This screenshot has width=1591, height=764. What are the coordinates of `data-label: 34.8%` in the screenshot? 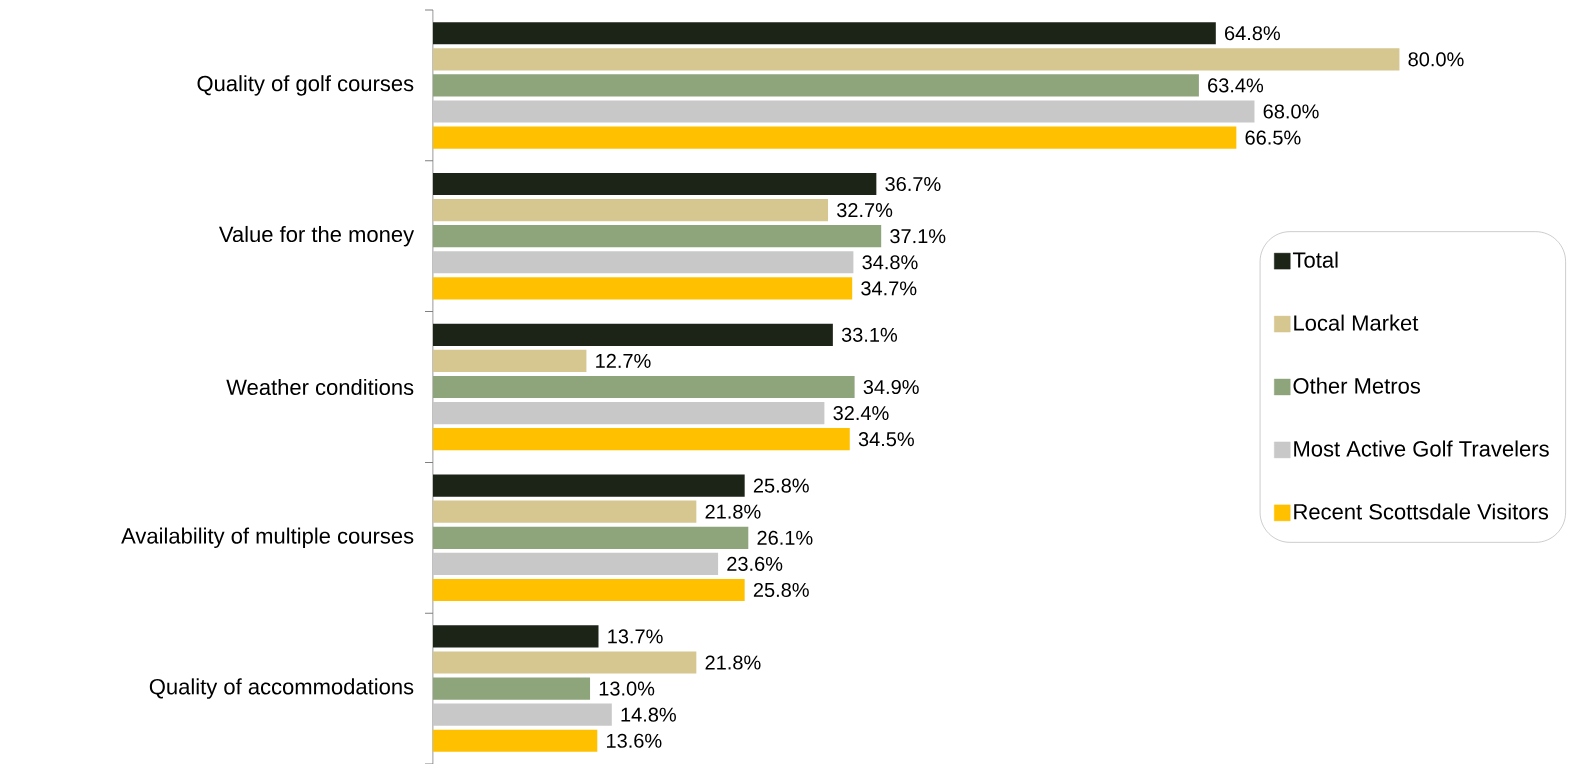 It's located at (890, 262).